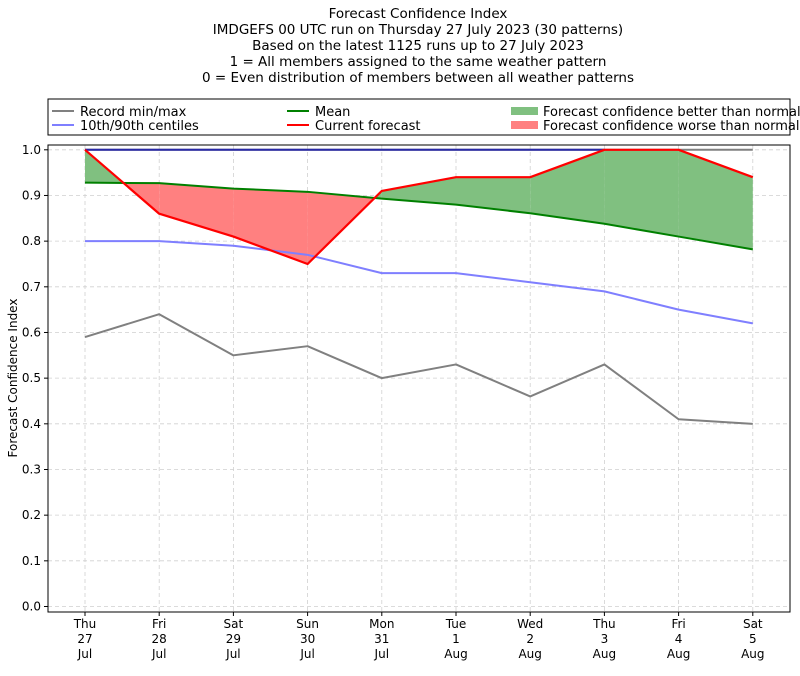 The height and width of the screenshot is (676, 800). Describe the element at coordinates (31, 241) in the screenshot. I see `y-tick-label: 0.8` at that location.